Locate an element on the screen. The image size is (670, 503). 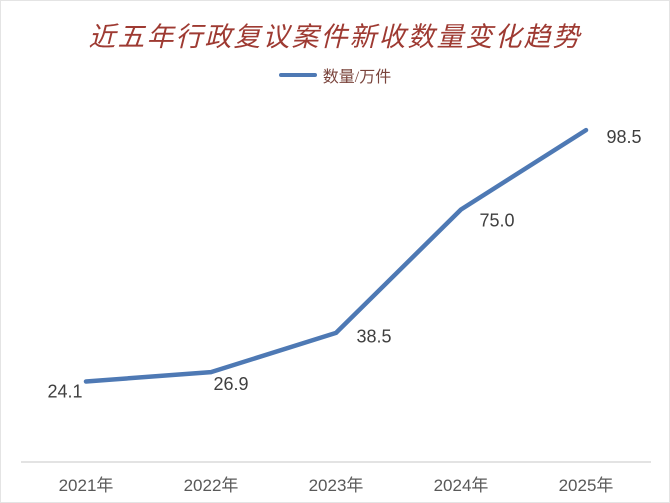
x-axis-tick-label: 2024年 is located at coordinates (461, 485).